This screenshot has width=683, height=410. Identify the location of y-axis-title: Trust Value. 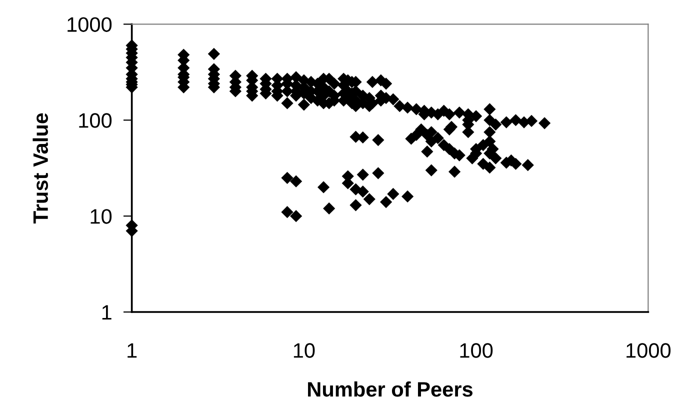
(40, 168).